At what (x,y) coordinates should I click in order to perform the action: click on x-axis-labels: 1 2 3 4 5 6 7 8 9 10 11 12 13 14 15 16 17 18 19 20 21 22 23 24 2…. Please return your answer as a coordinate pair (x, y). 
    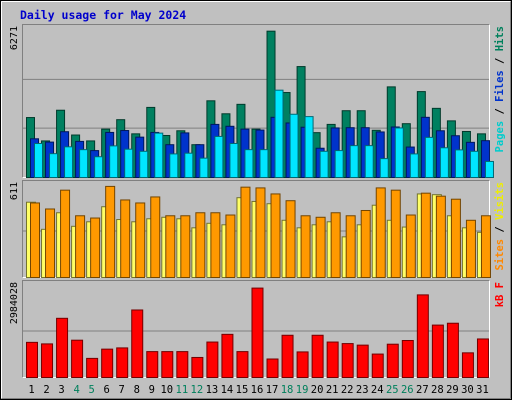
    Looking at the image, I should click on (258, 390).